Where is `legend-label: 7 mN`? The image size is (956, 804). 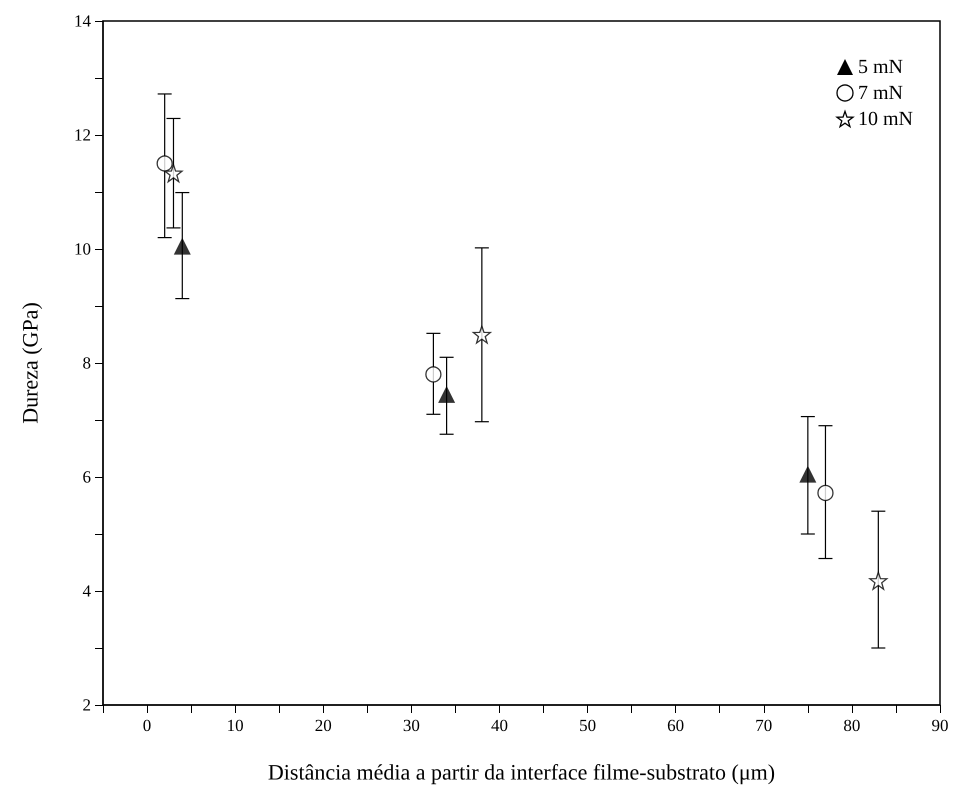 legend-label: 7 mN is located at coordinates (880, 93).